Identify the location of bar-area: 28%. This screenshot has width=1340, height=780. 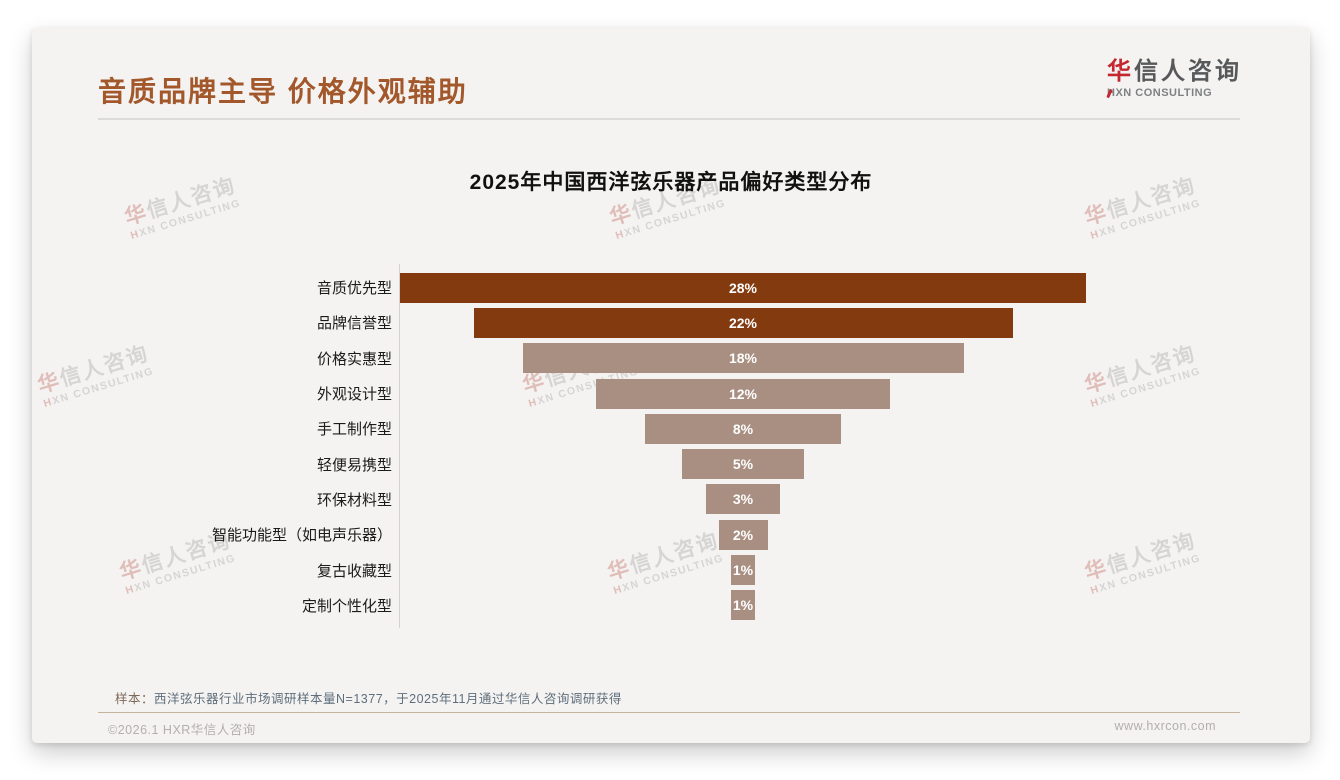
(743, 287).